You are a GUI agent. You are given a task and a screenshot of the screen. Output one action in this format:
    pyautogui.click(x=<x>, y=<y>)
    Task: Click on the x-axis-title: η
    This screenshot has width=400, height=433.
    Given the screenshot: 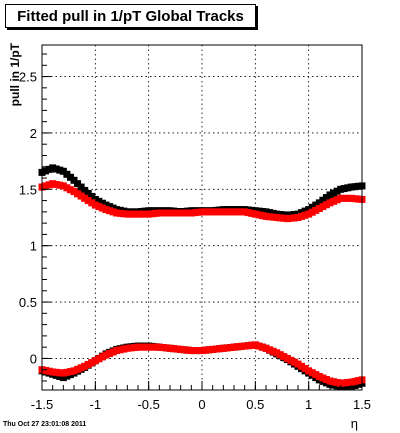 What is the action you would take?
    pyautogui.click(x=354, y=423)
    